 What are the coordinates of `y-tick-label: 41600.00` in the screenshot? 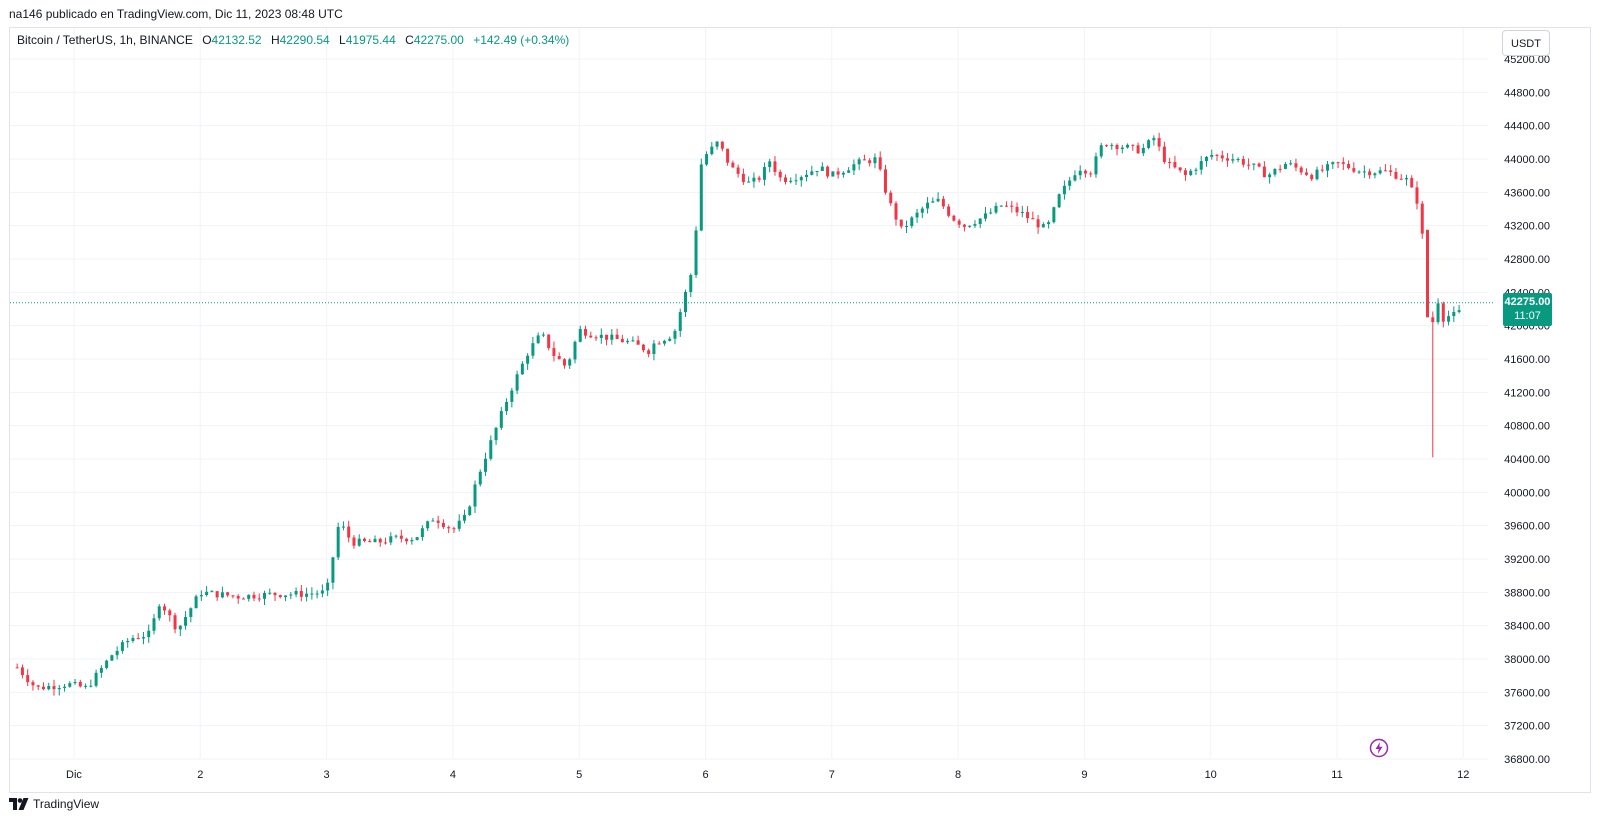 It's located at (1527, 360).